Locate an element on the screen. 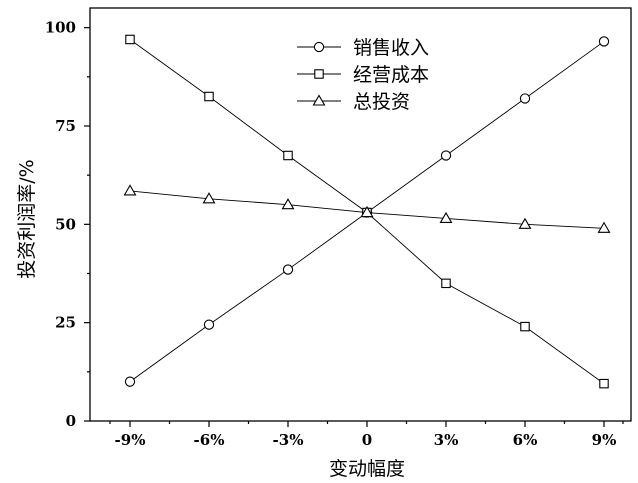 The width and height of the screenshot is (638, 483). x-tick-label: -6% is located at coordinates (209, 440).